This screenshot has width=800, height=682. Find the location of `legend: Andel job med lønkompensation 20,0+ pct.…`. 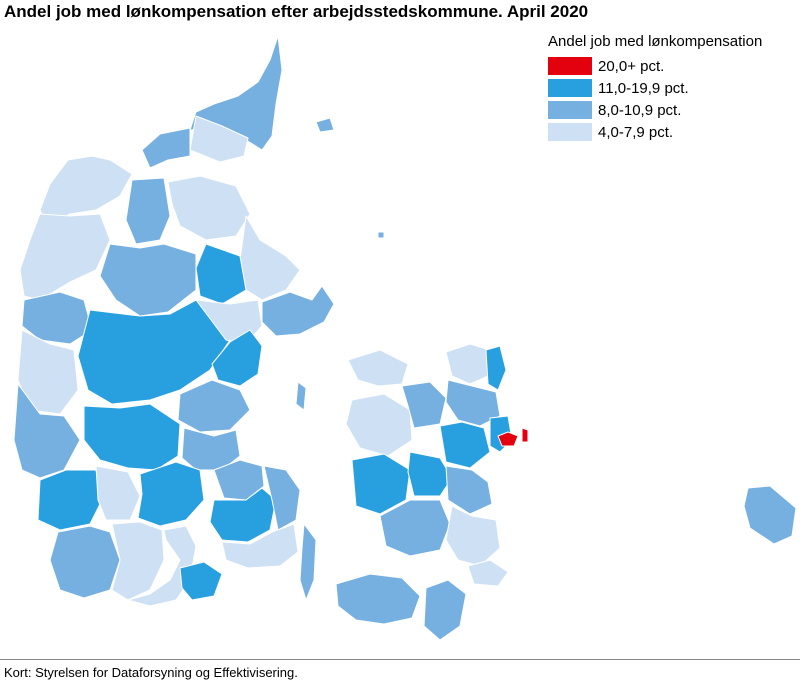

legend: Andel job med lønkompensation 20,0+ pct.… is located at coordinates (655, 88).